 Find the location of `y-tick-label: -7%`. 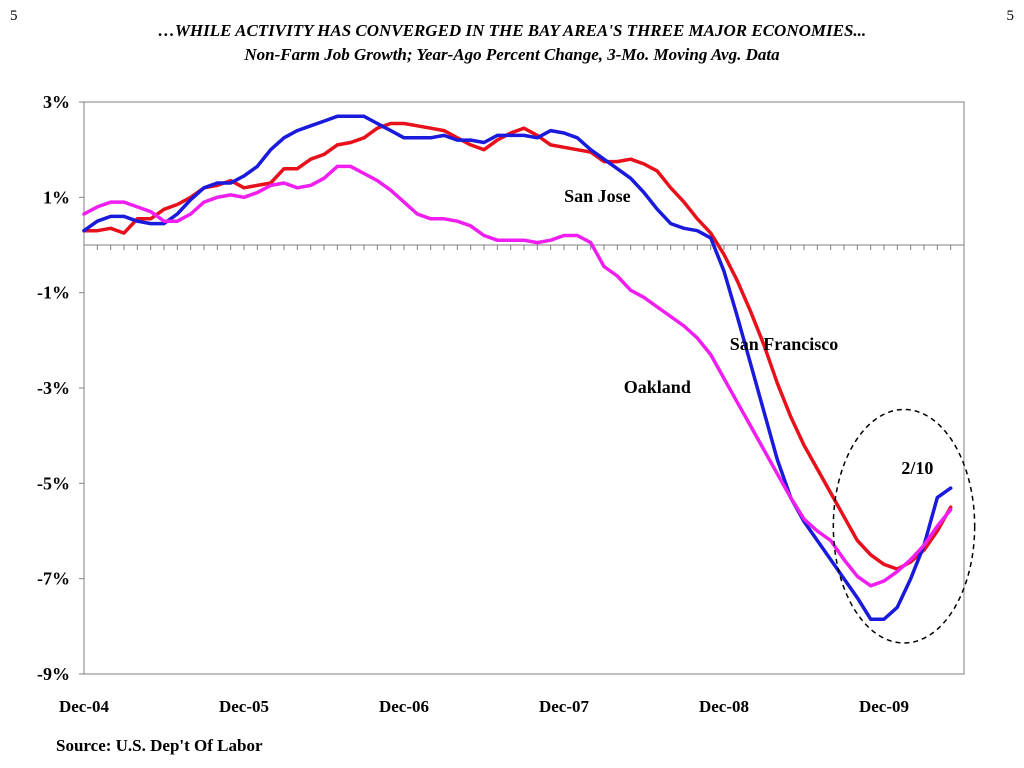

y-tick-label: -7% is located at coordinates (53, 579).